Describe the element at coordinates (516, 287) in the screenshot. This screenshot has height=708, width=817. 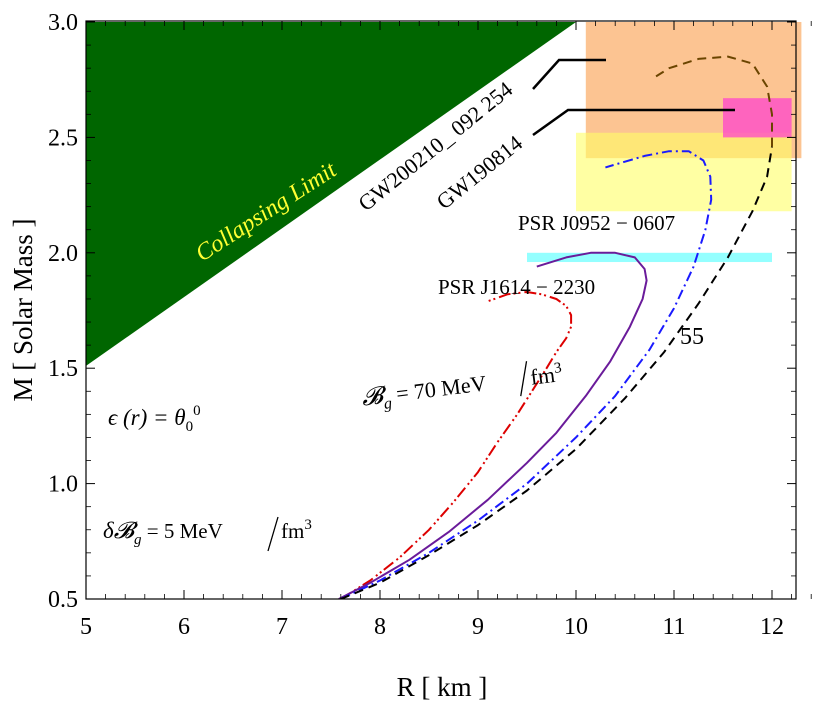
I see `psr-j1614-label: PSR J1614 − 2230` at that location.